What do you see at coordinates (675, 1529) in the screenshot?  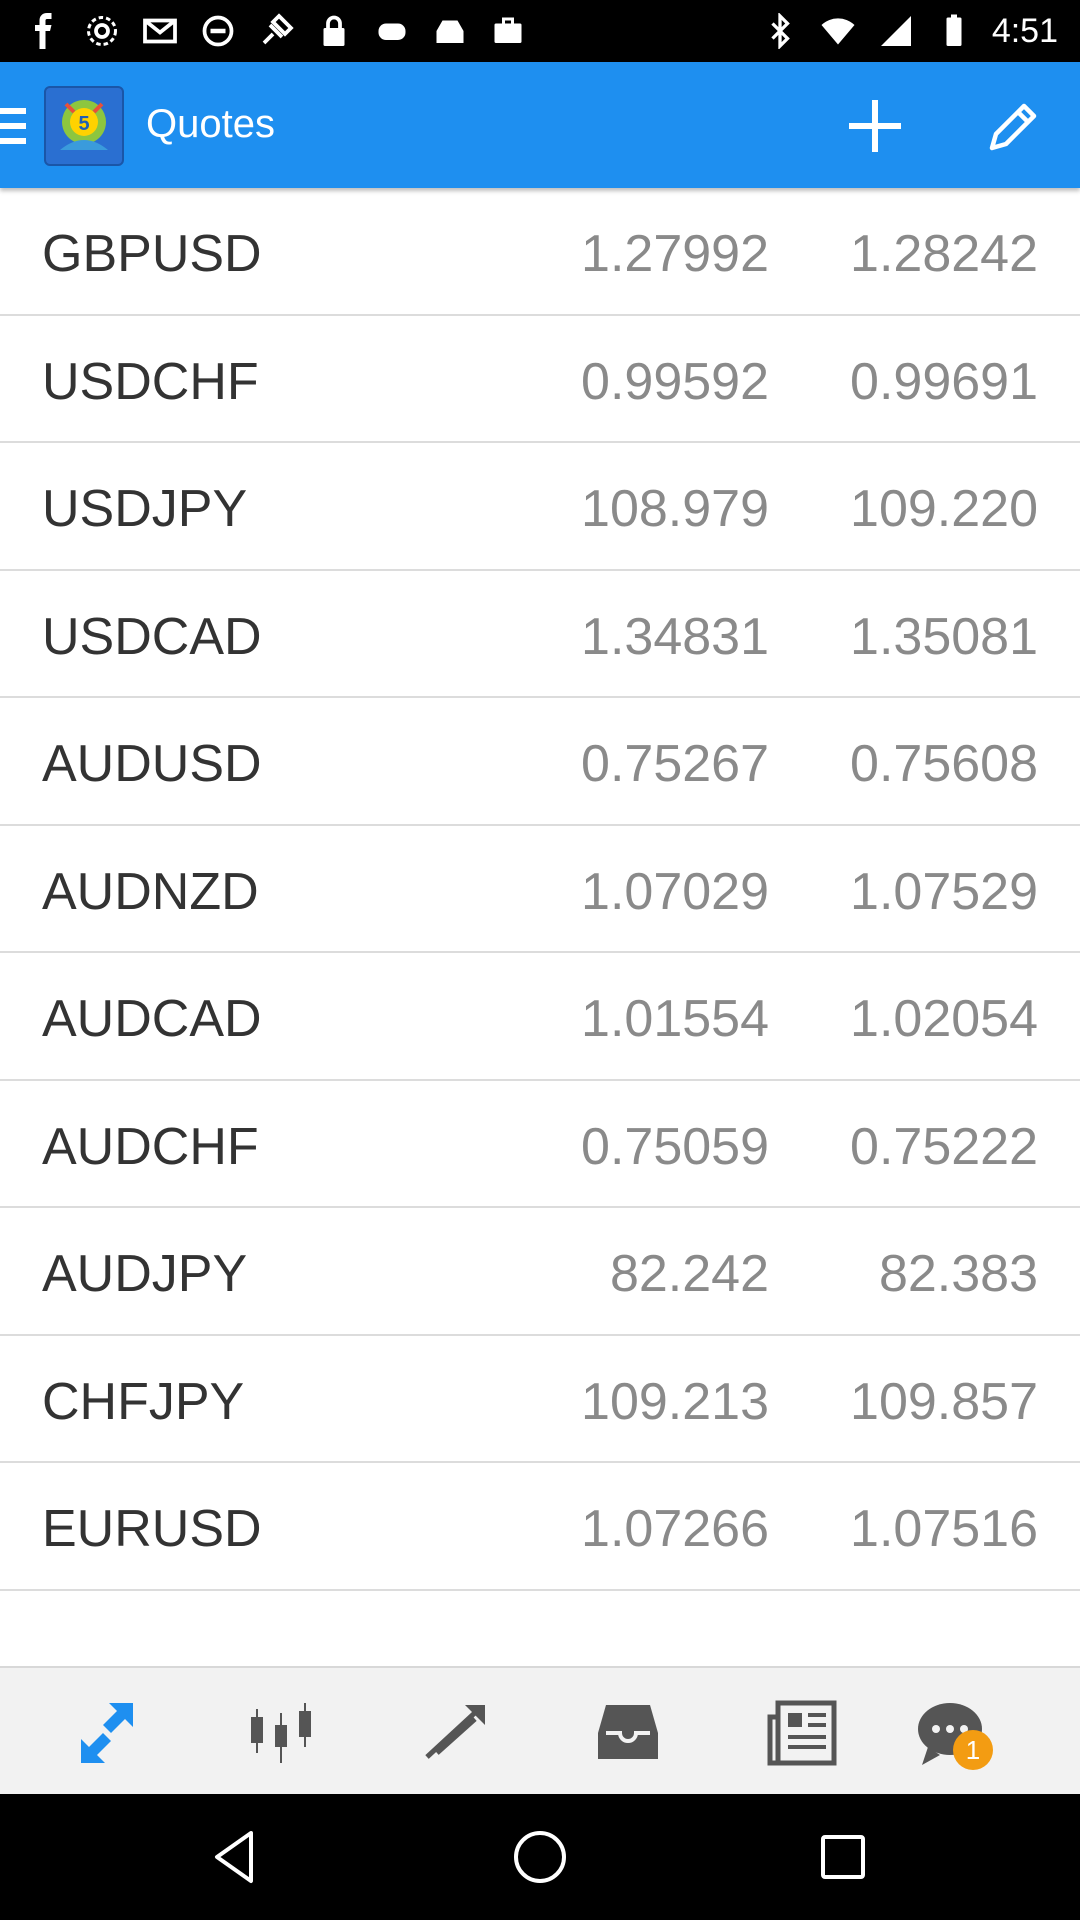 I see `bid-price: 1.07266` at bounding box center [675, 1529].